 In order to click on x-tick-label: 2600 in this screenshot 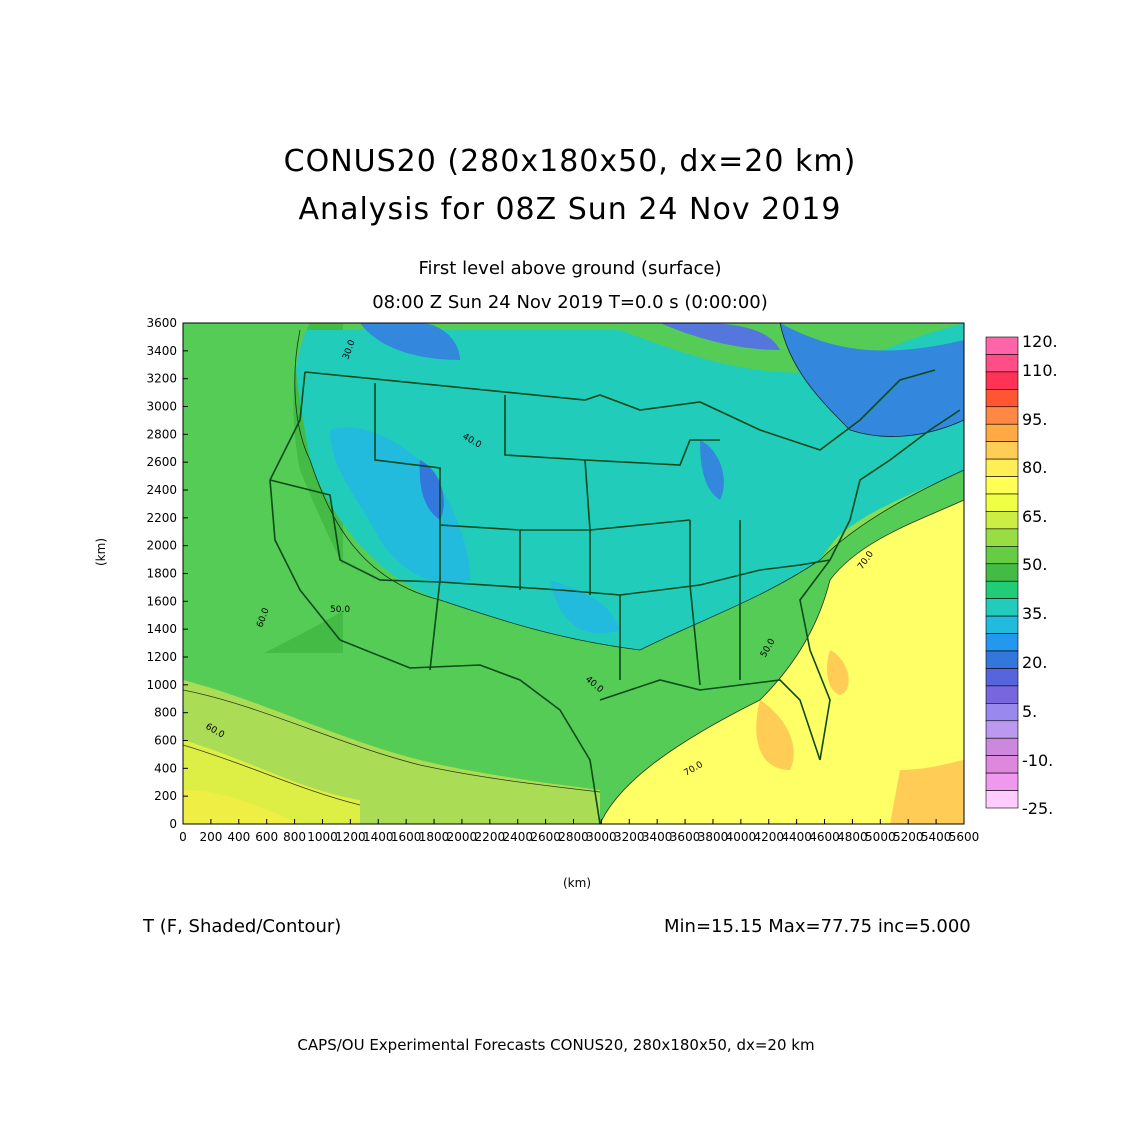, I will do `click(545, 837)`.